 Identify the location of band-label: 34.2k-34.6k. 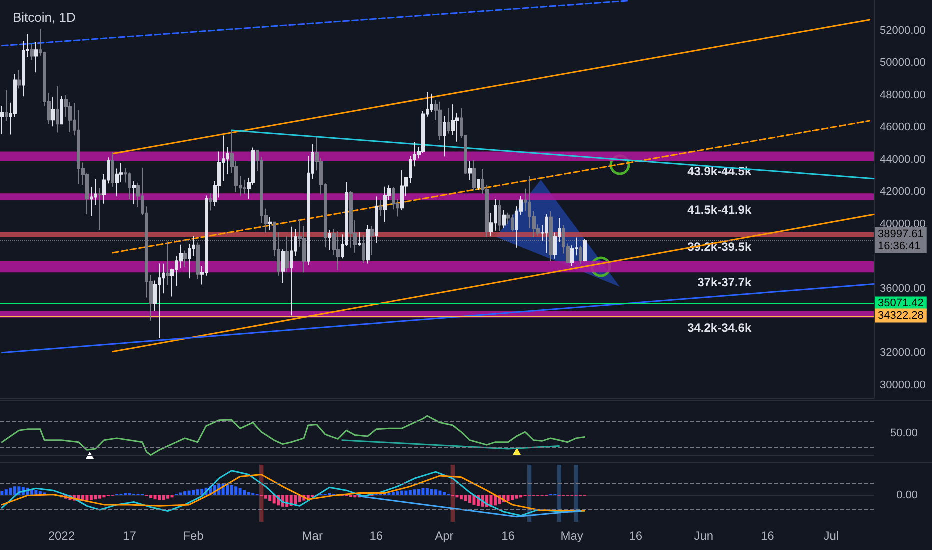
(720, 327).